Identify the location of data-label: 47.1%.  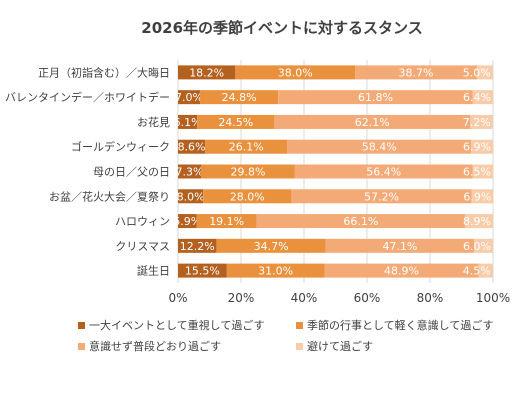
(399, 246).